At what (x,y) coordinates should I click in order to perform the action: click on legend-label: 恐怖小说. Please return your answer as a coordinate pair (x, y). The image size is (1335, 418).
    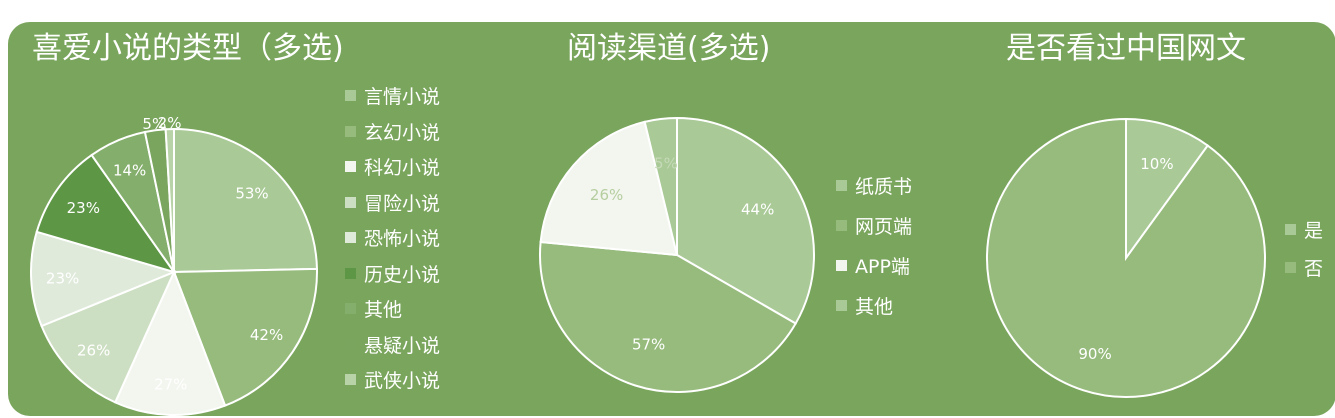
    Looking at the image, I should click on (402, 239).